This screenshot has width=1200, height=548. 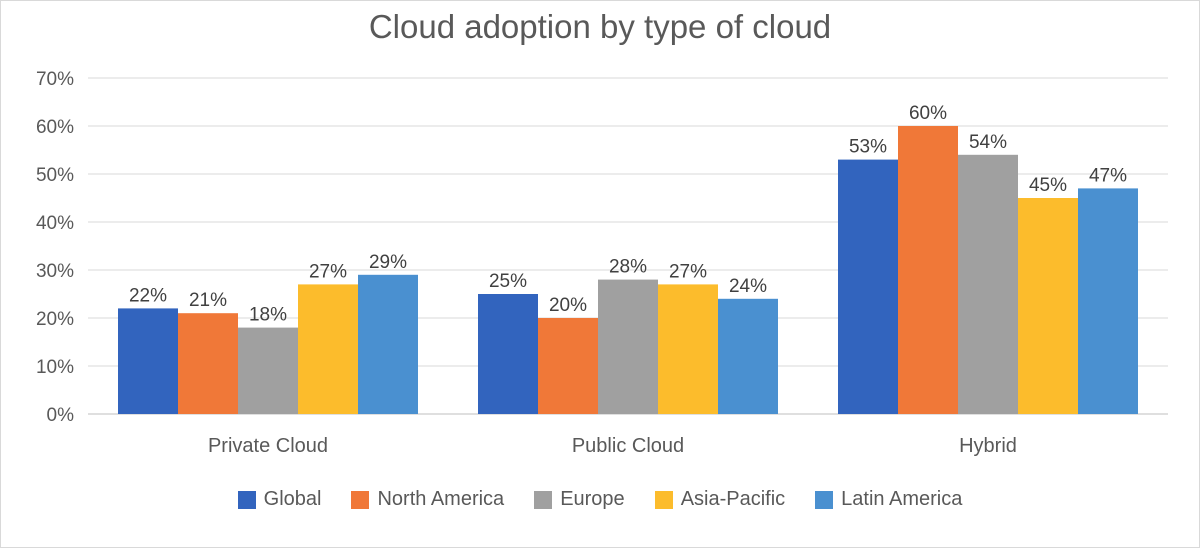 I want to click on data-label: 53%, so click(x=868, y=147).